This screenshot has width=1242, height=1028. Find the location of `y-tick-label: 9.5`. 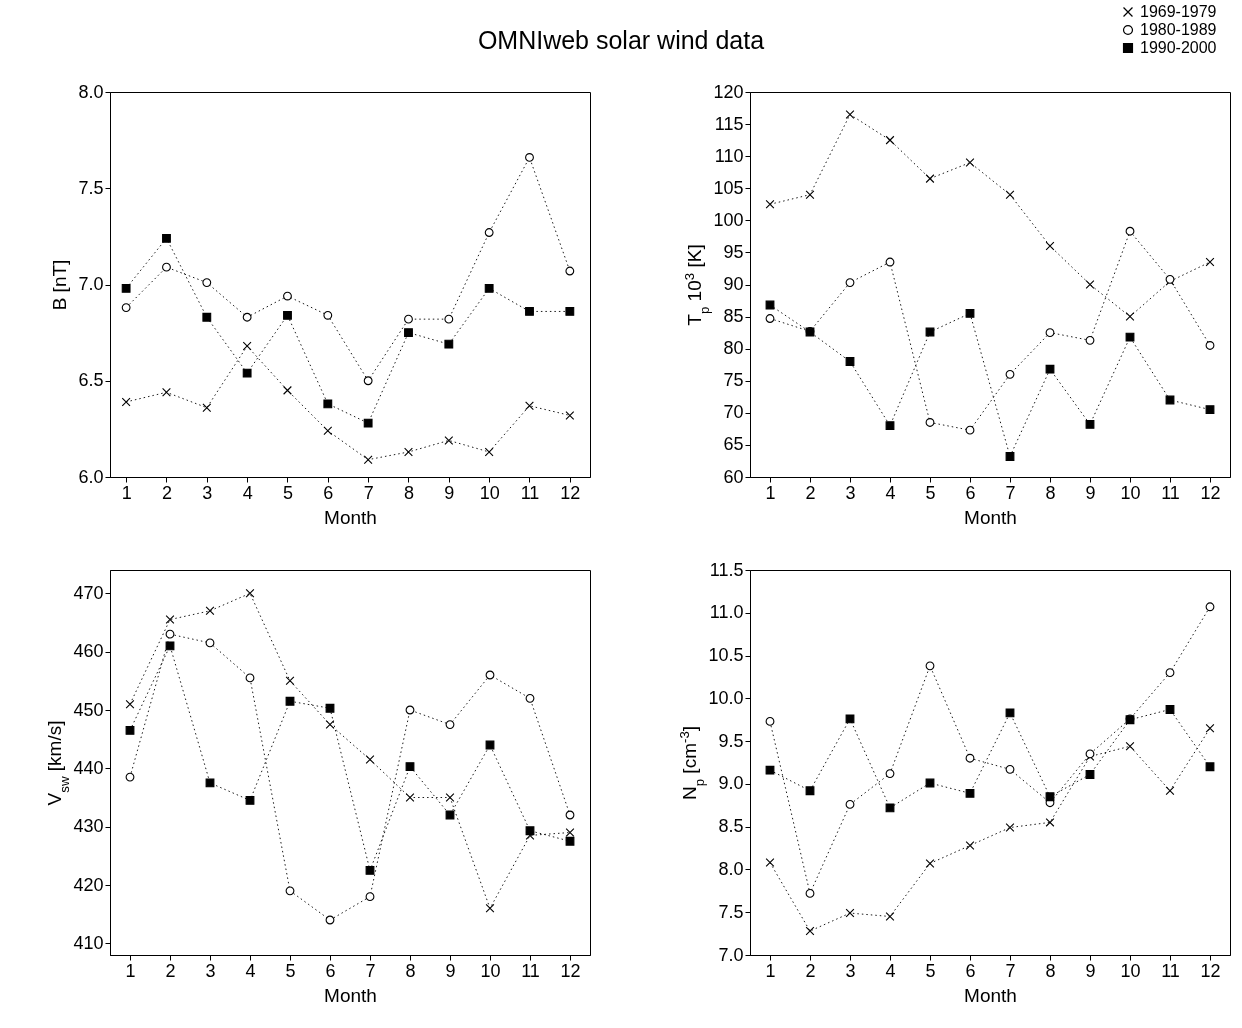

y-tick-label: 9.5 is located at coordinates (731, 740).